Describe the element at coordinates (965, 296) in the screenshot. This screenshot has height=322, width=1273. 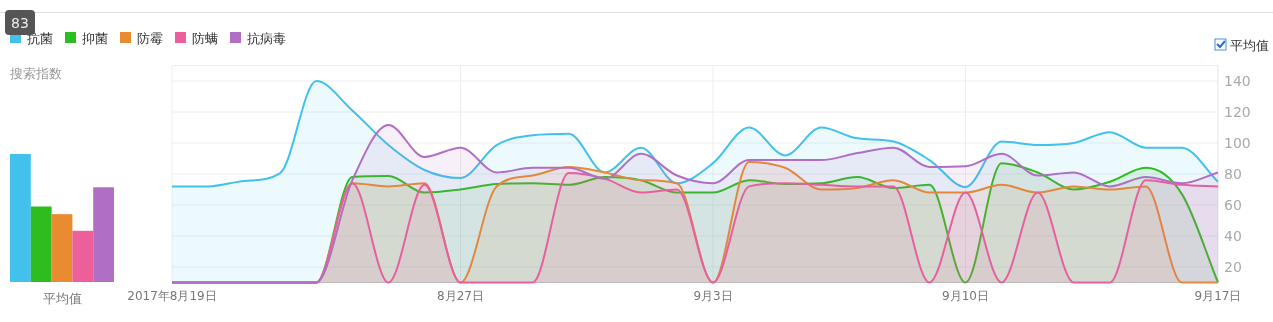
I see `x-tick-label: 9月10日` at that location.